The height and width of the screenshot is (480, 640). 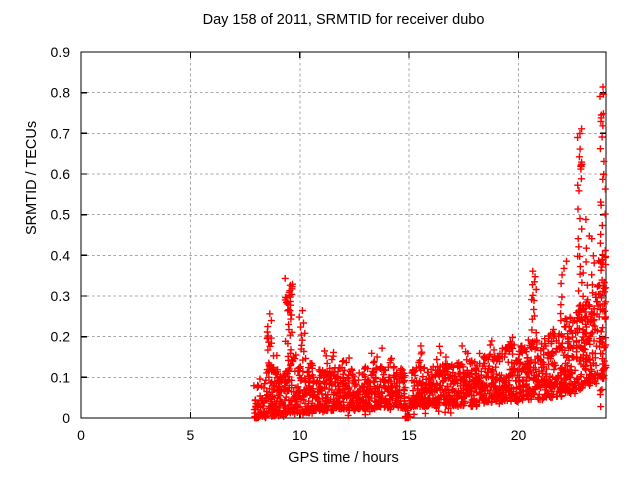 I want to click on y-tick-label: 0.1, so click(x=61, y=377).